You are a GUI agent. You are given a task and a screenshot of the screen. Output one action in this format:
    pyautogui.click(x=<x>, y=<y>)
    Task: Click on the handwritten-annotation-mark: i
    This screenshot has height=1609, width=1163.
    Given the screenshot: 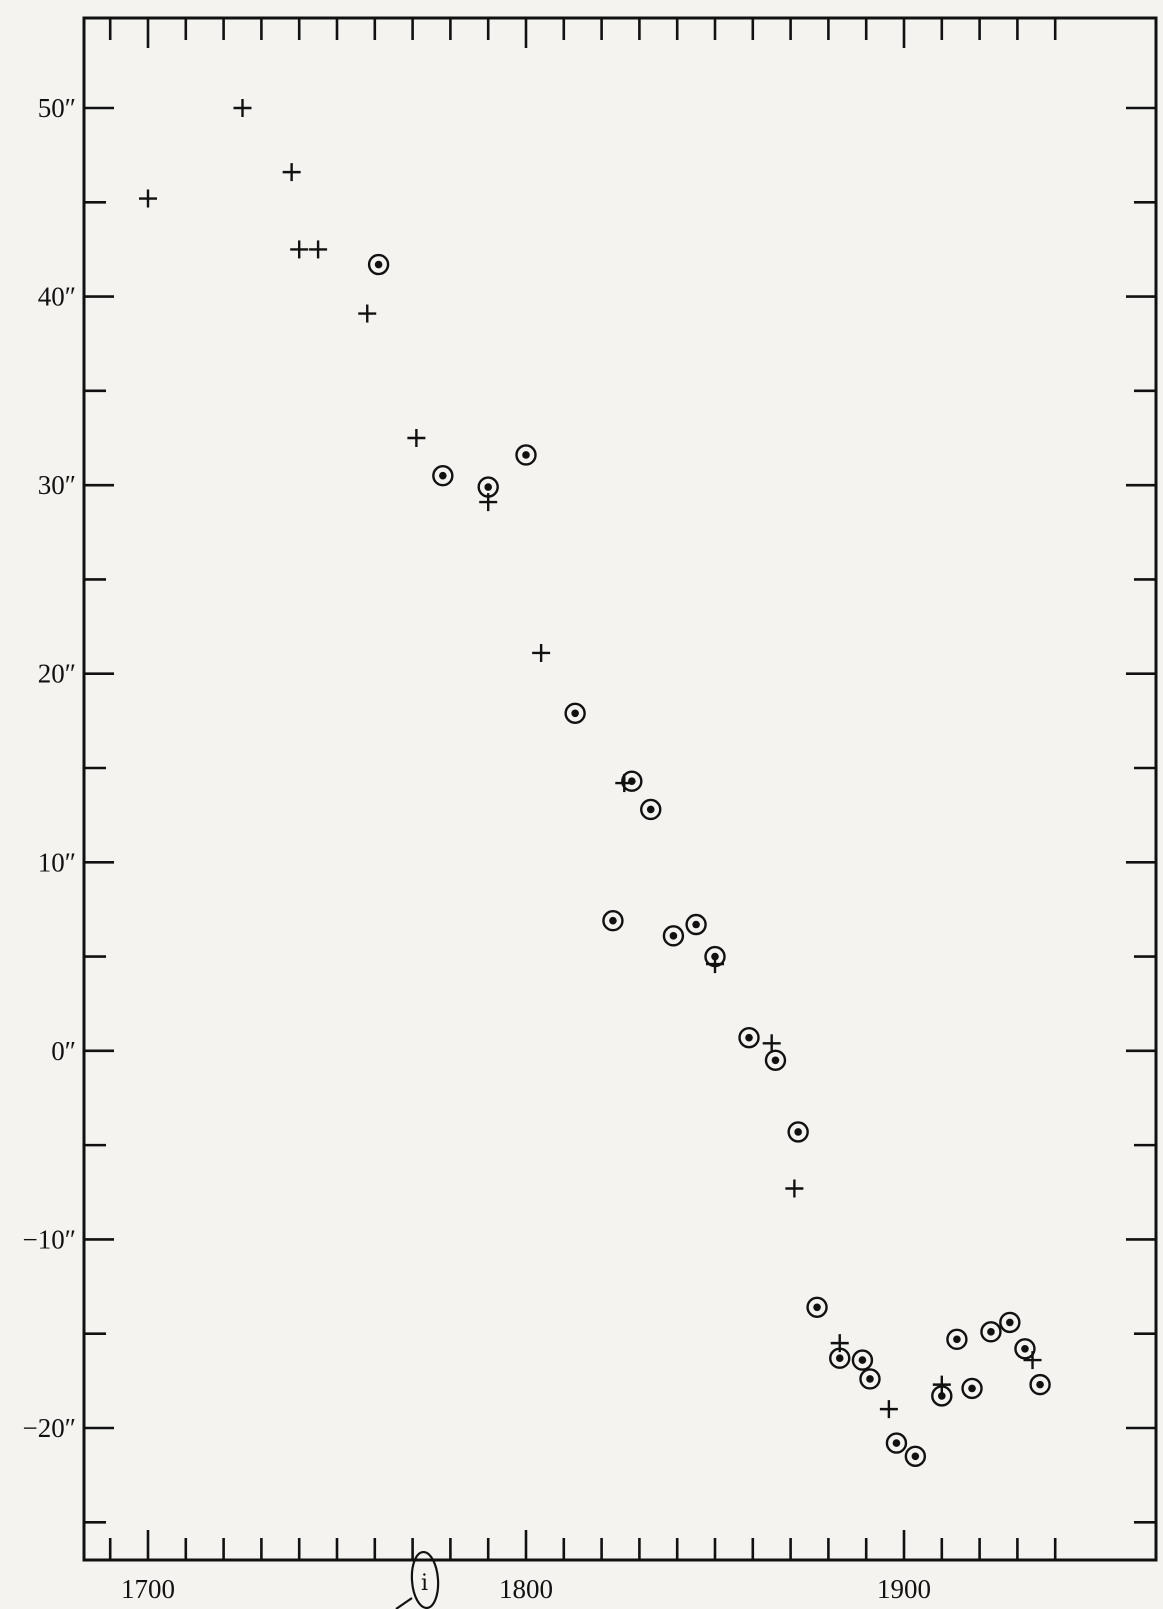 What is the action you would take?
    pyautogui.click(x=424, y=1583)
    